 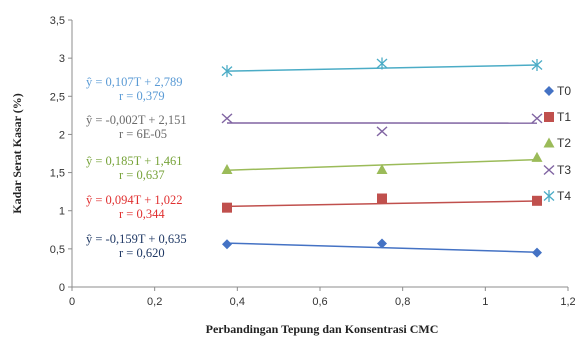 I want to click on legend-marker-t0, so click(x=549, y=91).